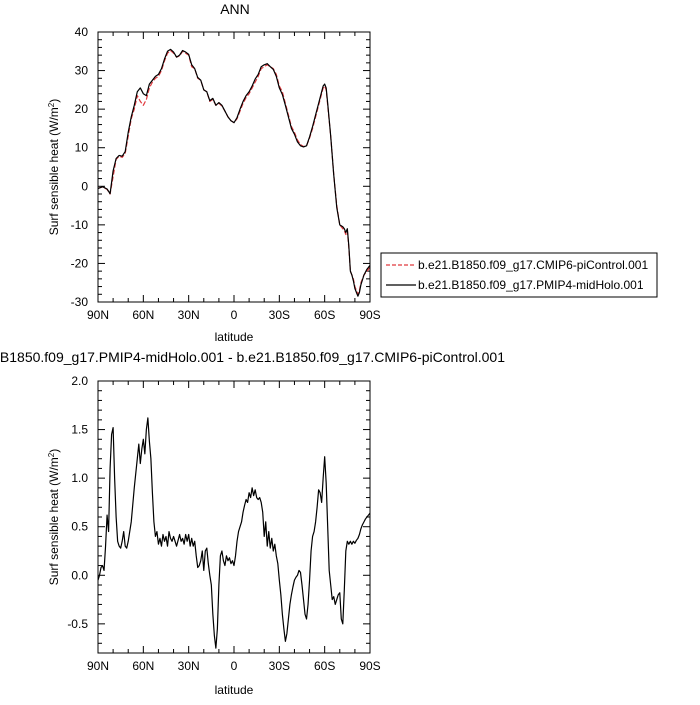  What do you see at coordinates (80, 263) in the screenshot?
I see `y-tick-label: -20` at bounding box center [80, 263].